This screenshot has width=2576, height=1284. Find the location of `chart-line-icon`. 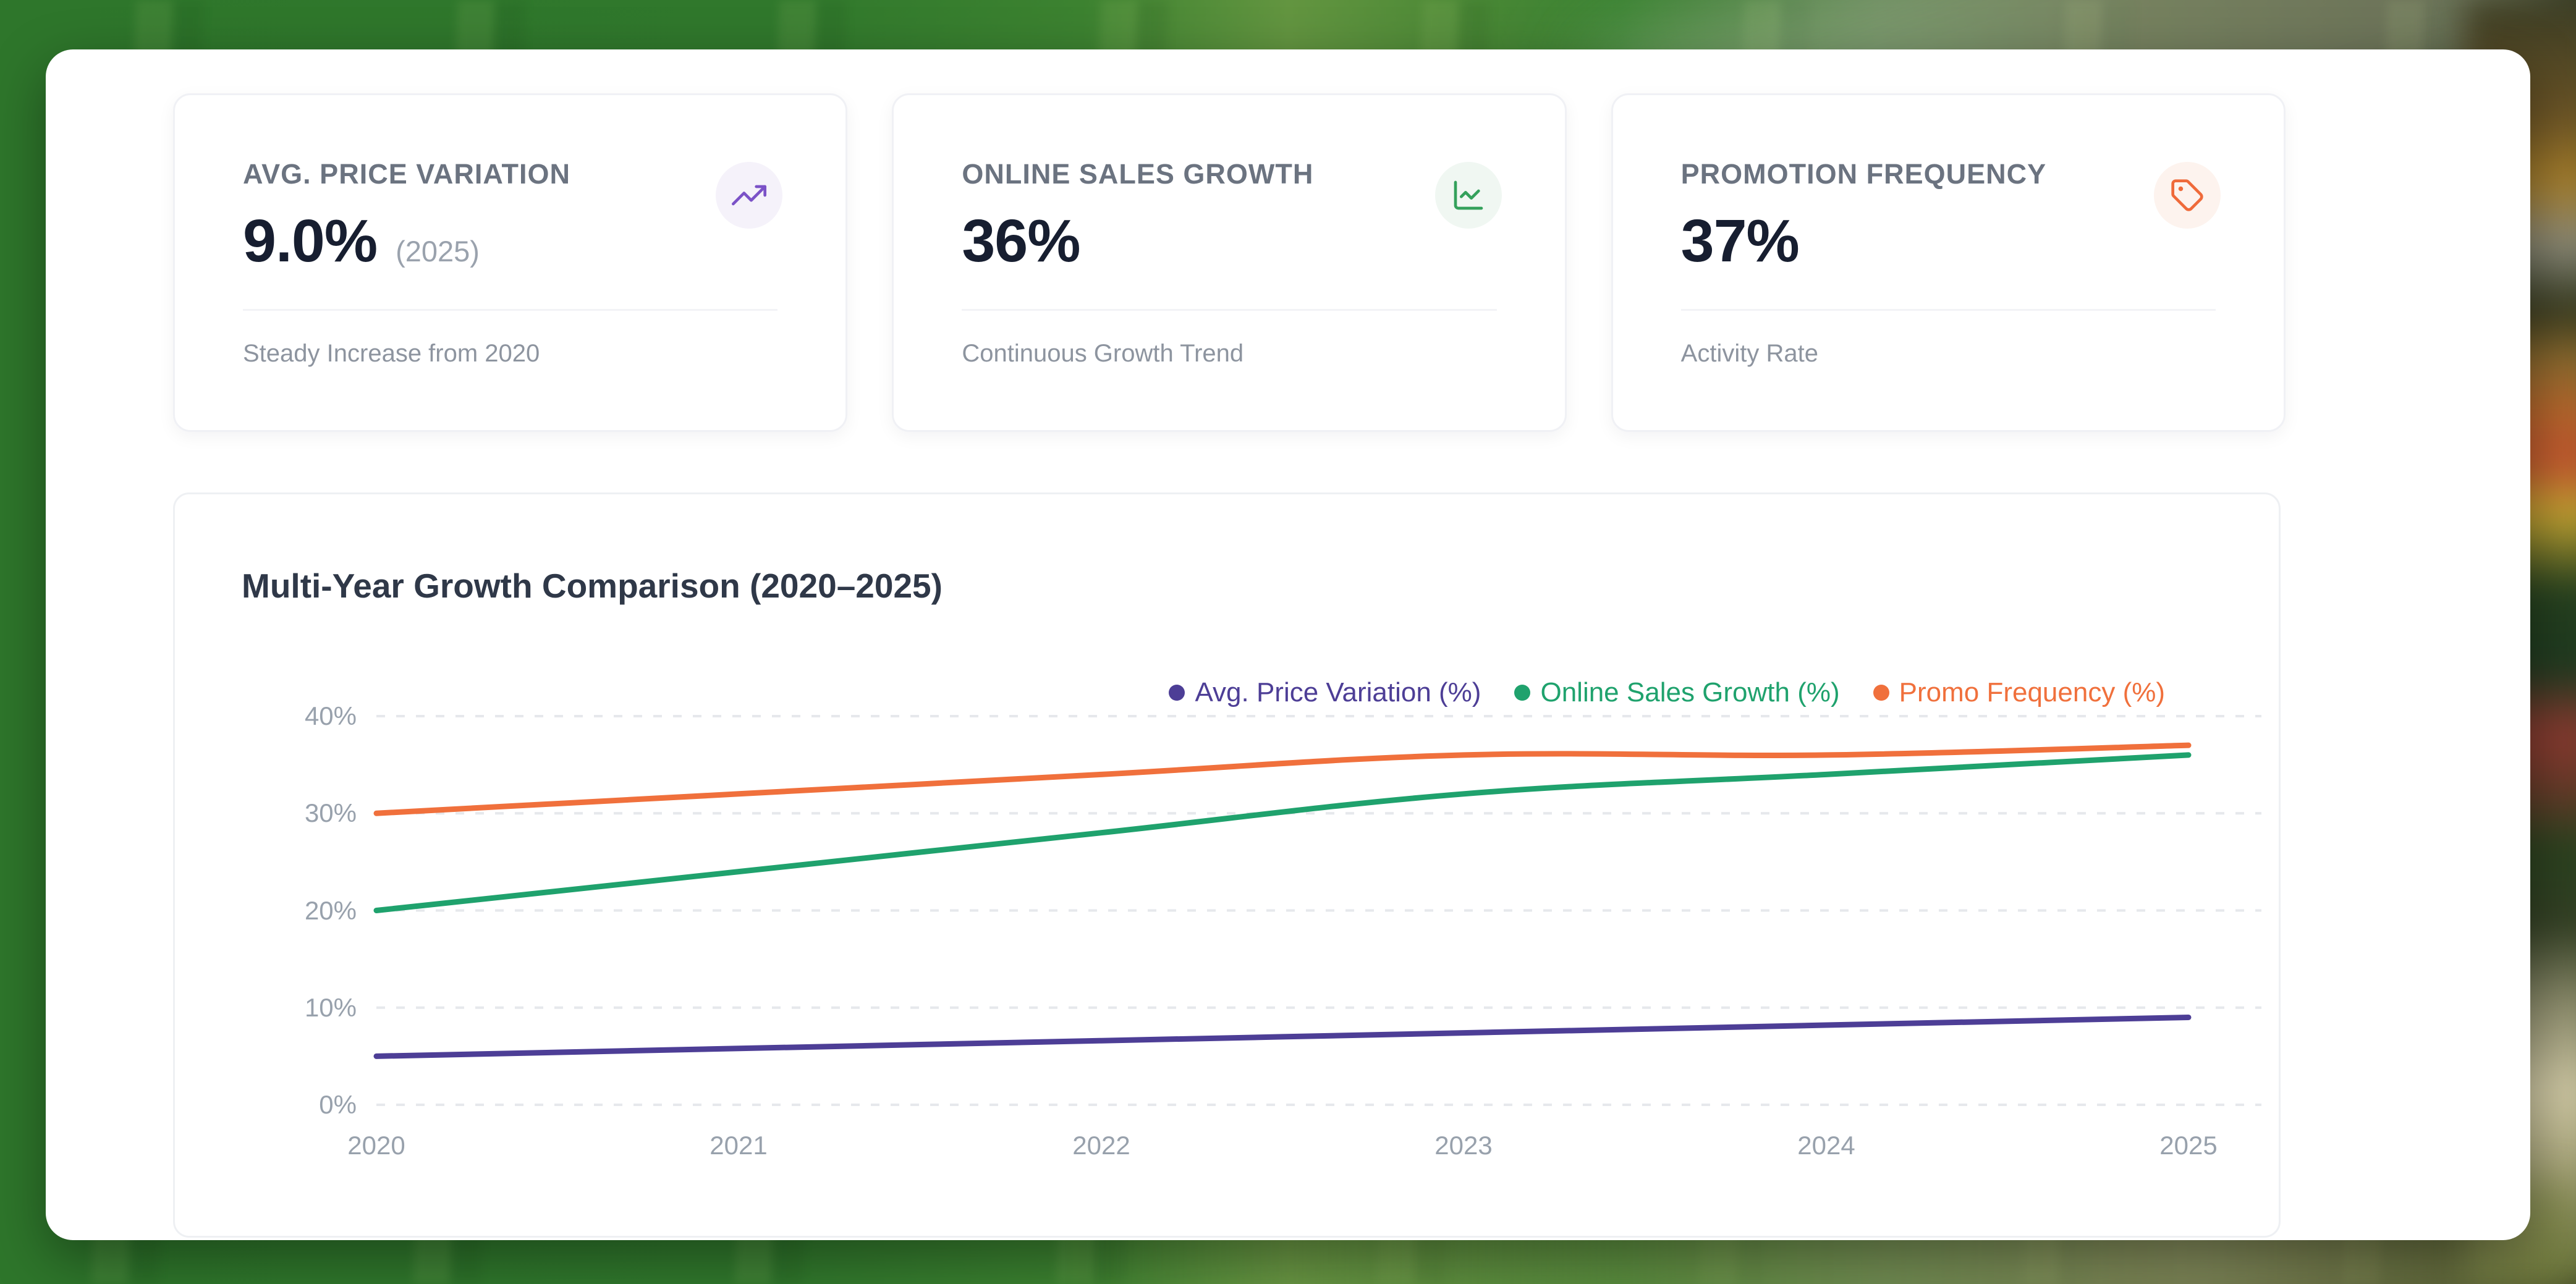

chart-line-icon is located at coordinates (1468, 195).